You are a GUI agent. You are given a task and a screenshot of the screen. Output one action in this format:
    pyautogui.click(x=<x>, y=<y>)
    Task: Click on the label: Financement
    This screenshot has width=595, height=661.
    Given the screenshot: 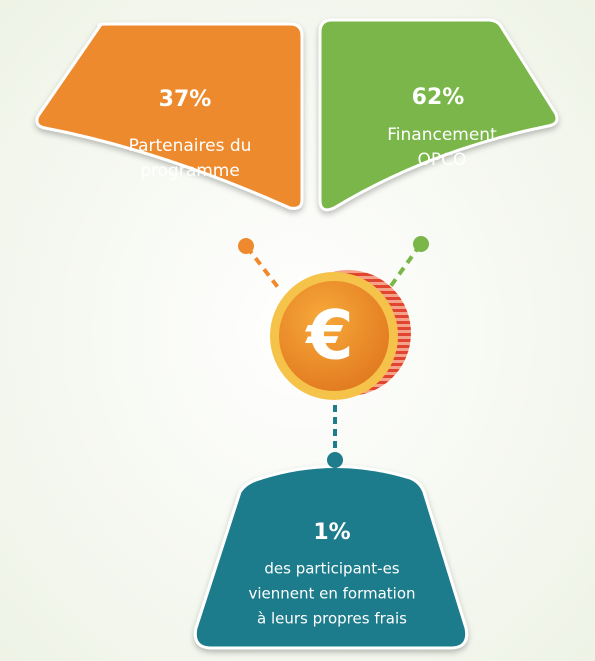 What is the action you would take?
    pyautogui.click(x=442, y=135)
    